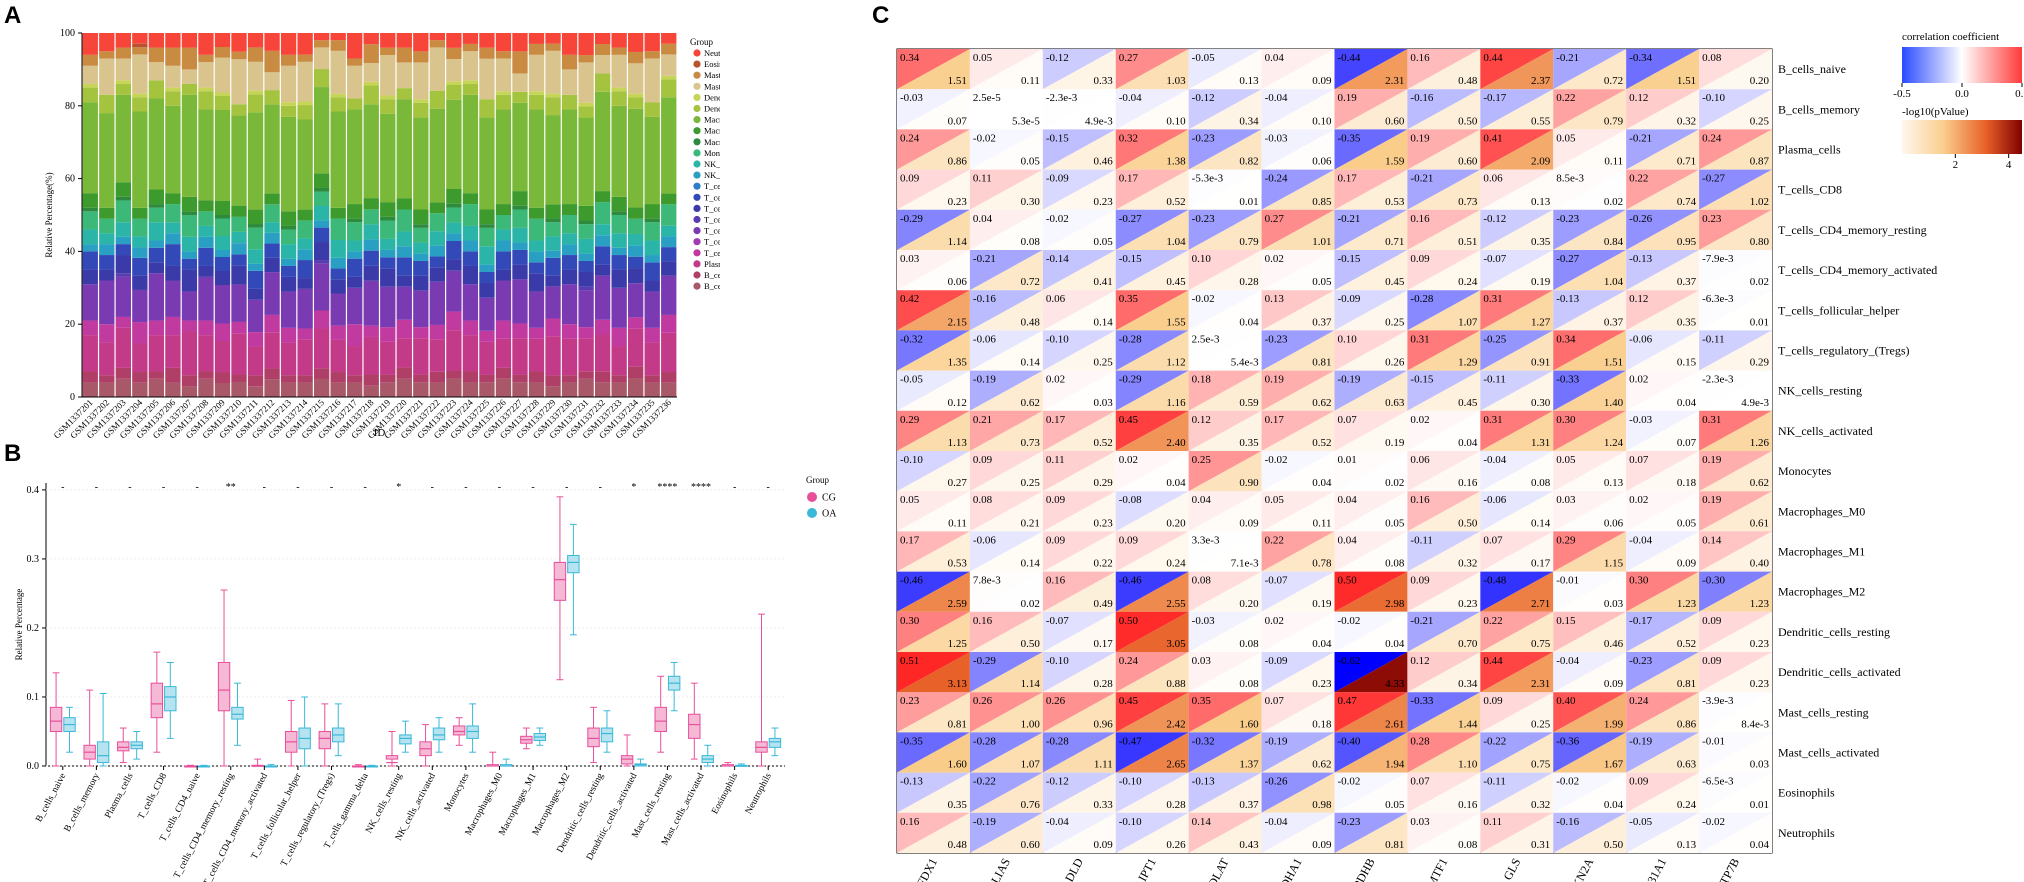  I want to click on cell-pvalue-value: 0.08, so click(1249, 684).